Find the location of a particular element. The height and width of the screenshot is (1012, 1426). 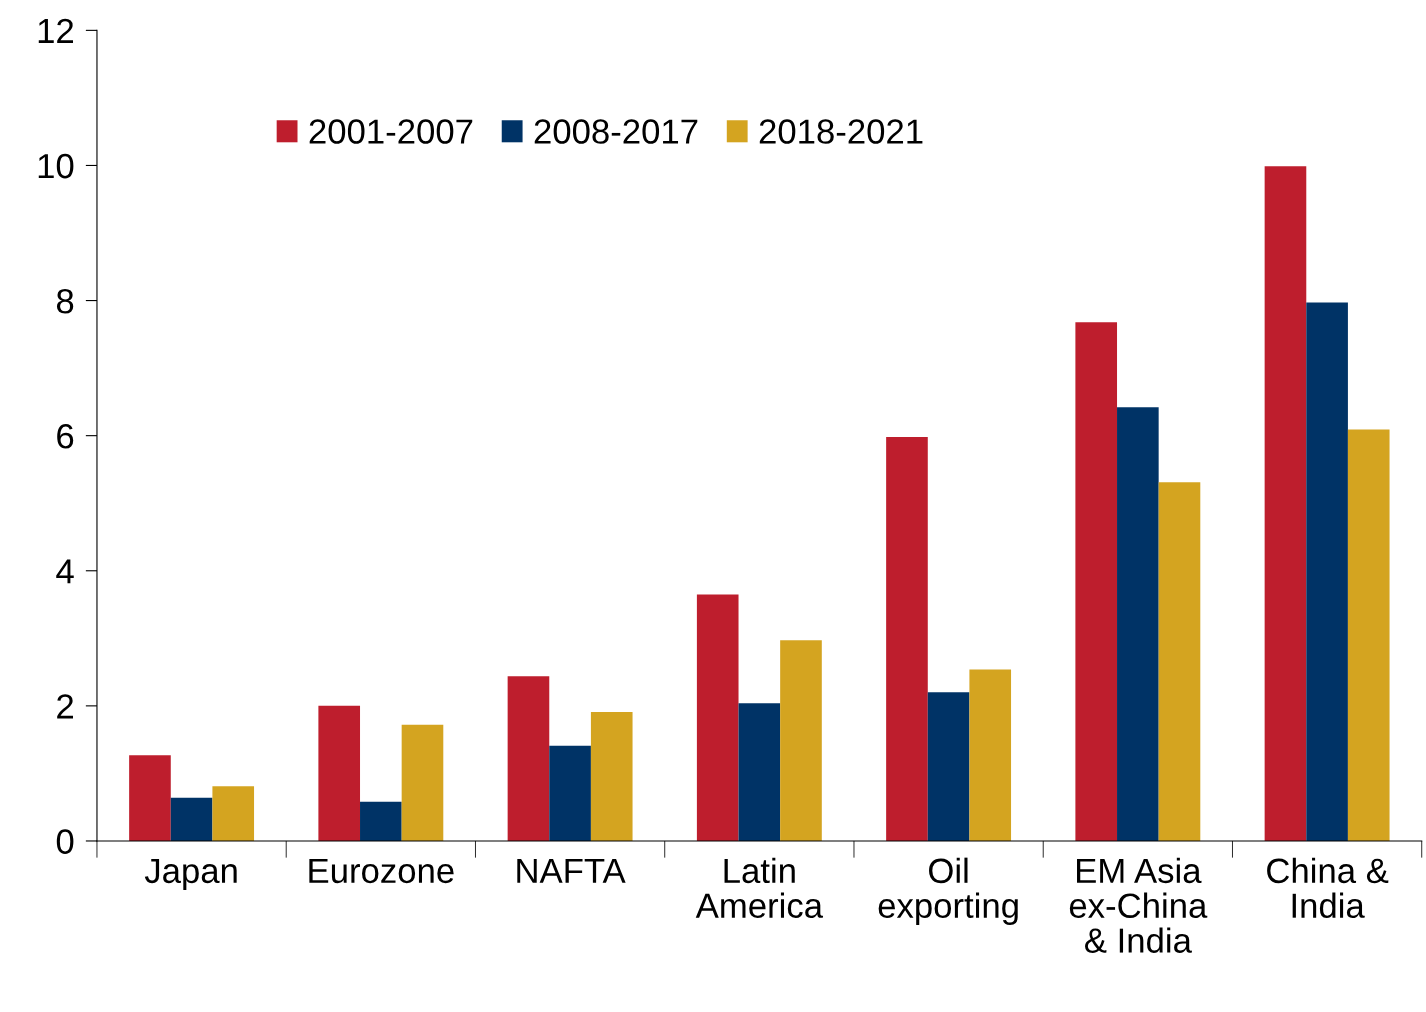

y-tick-label: 8 is located at coordinates (65, 301).